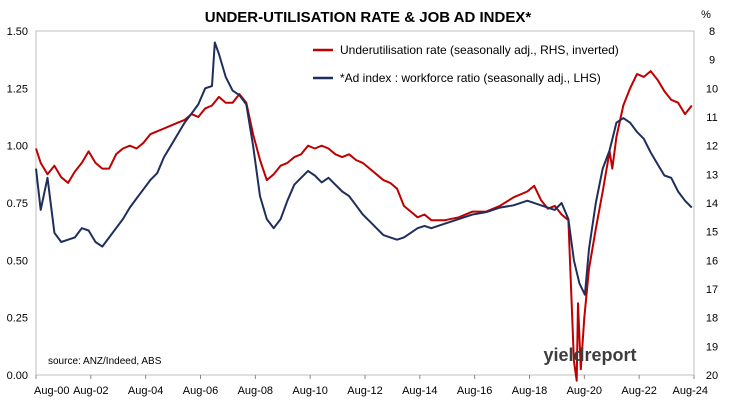 This screenshot has width=730, height=400. I want to click on left-tick-label: 1.50, so click(17, 32).